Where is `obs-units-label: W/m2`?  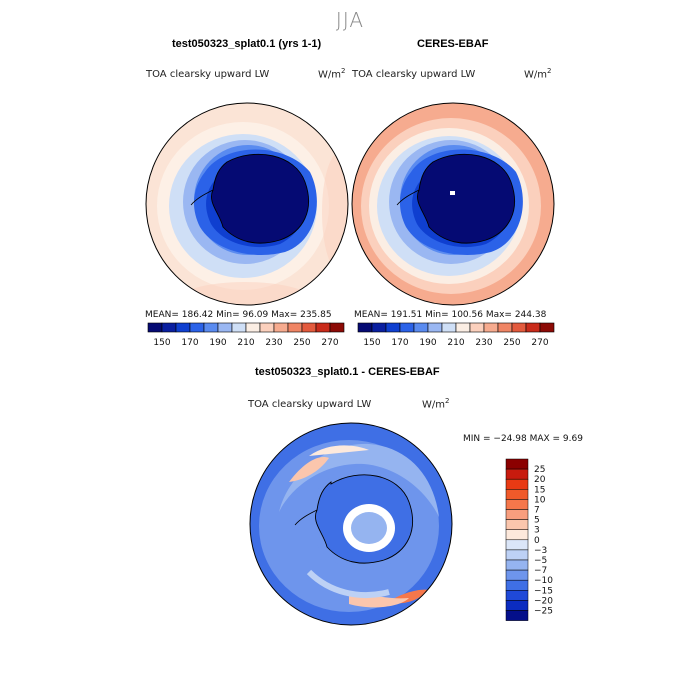
obs-units-label: W/m2 is located at coordinates (538, 74).